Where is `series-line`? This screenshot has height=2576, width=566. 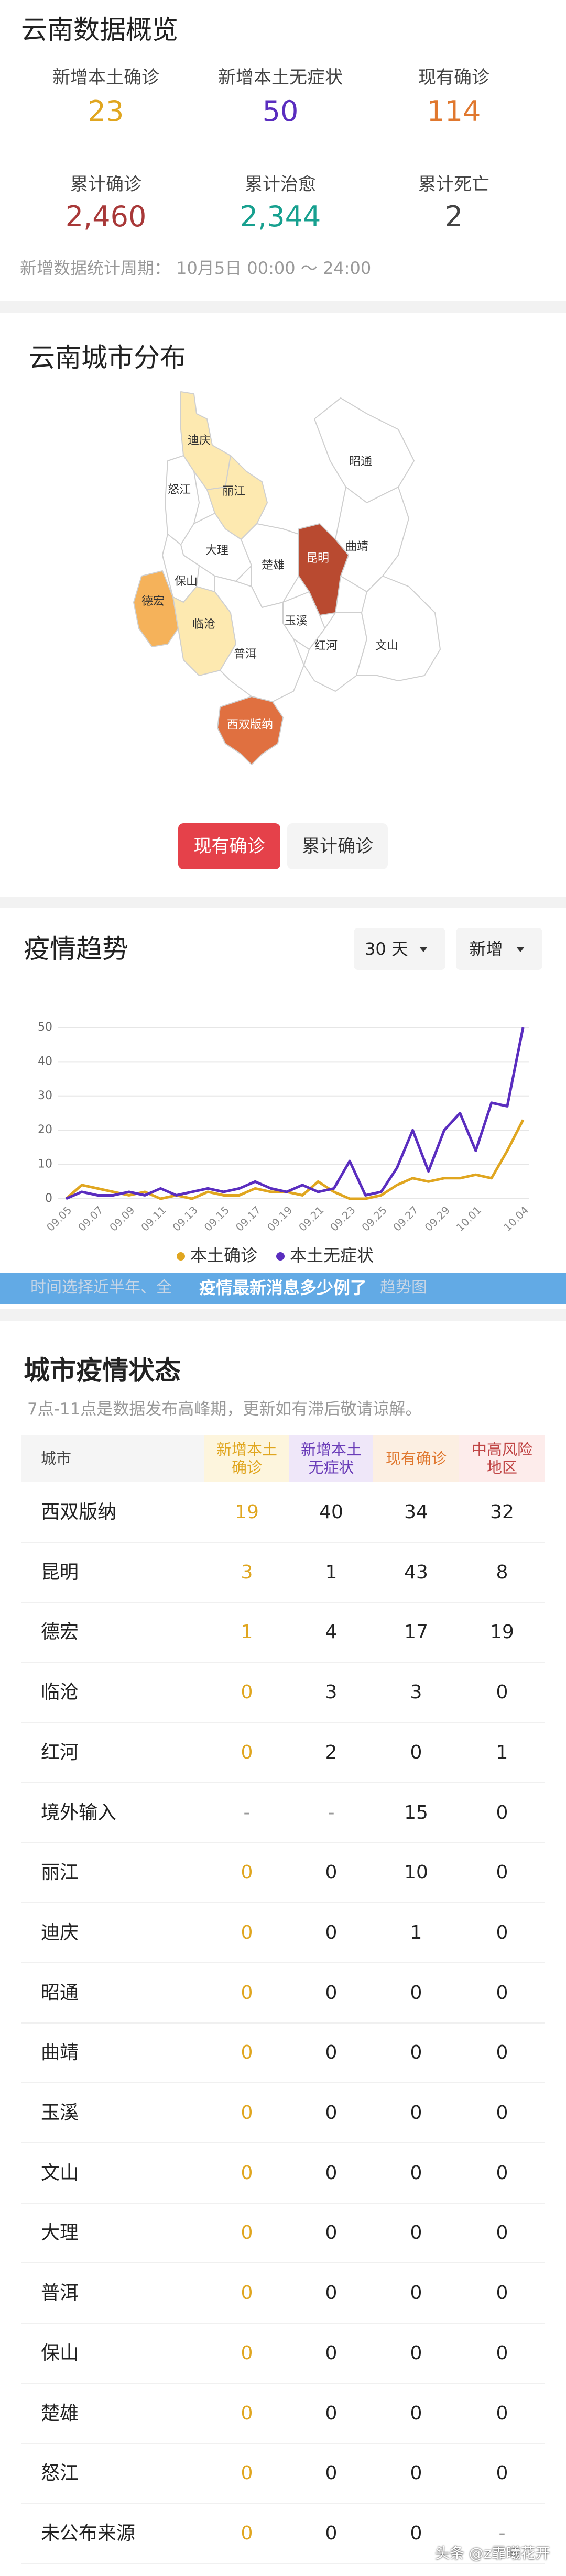 series-line is located at coordinates (295, 1159).